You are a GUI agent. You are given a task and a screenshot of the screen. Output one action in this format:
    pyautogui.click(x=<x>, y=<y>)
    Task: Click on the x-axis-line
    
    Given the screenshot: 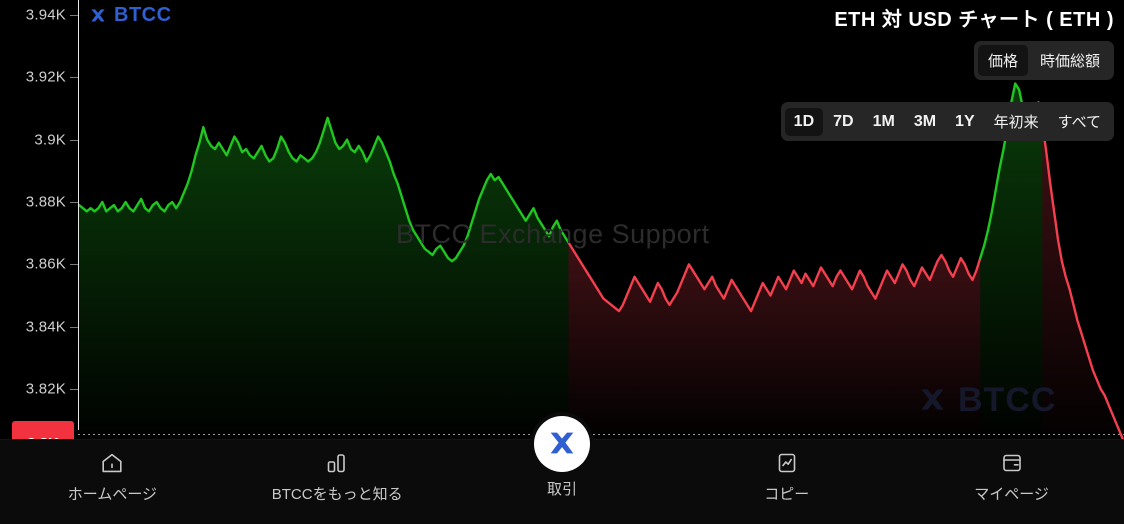 What is the action you would take?
    pyautogui.click(x=601, y=434)
    